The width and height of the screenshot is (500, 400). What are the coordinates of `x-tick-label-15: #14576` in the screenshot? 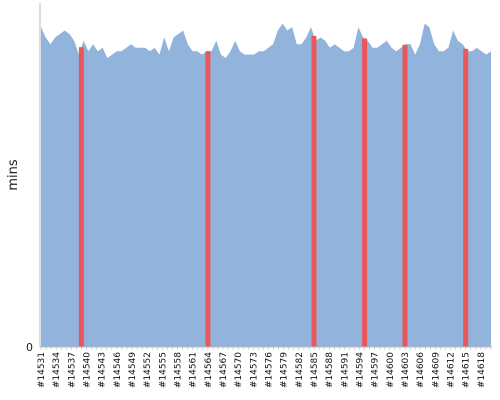 It's located at (270, 370).